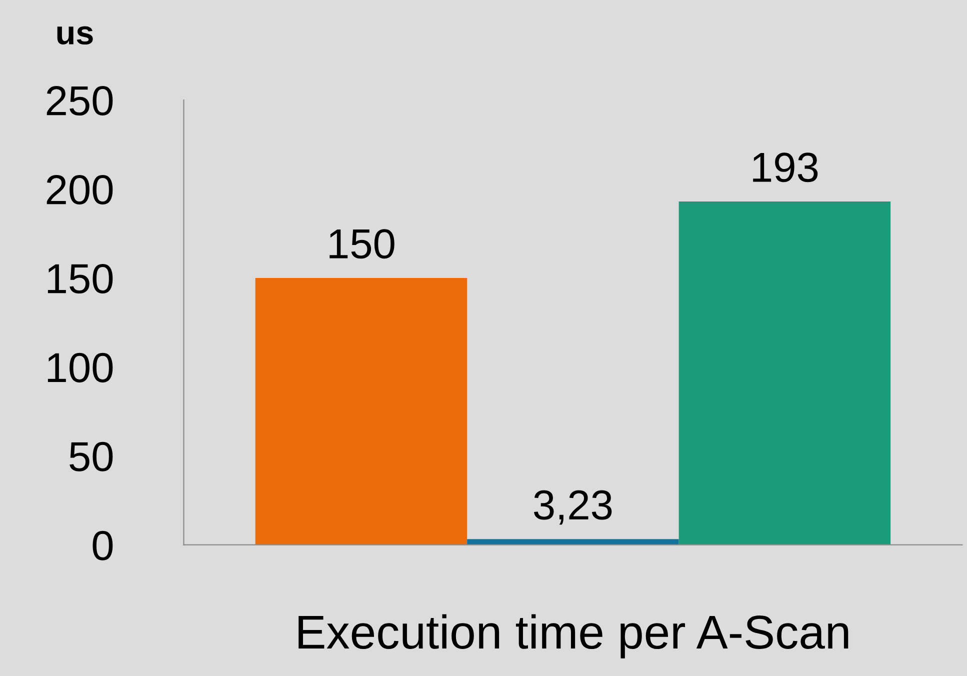 The image size is (967, 676). What do you see at coordinates (573, 507) in the screenshot?
I see `data-label: 3,23` at bounding box center [573, 507].